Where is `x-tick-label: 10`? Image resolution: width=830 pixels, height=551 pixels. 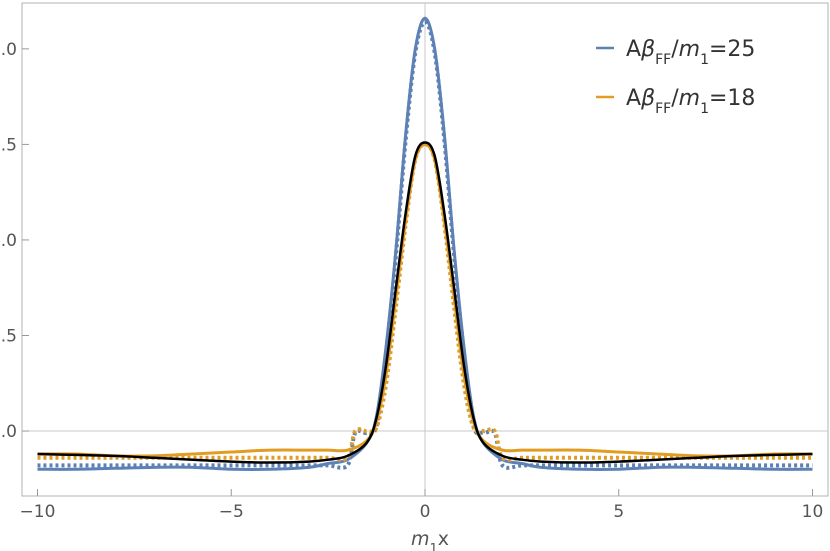 x-tick-label: 10 is located at coordinates (813, 512).